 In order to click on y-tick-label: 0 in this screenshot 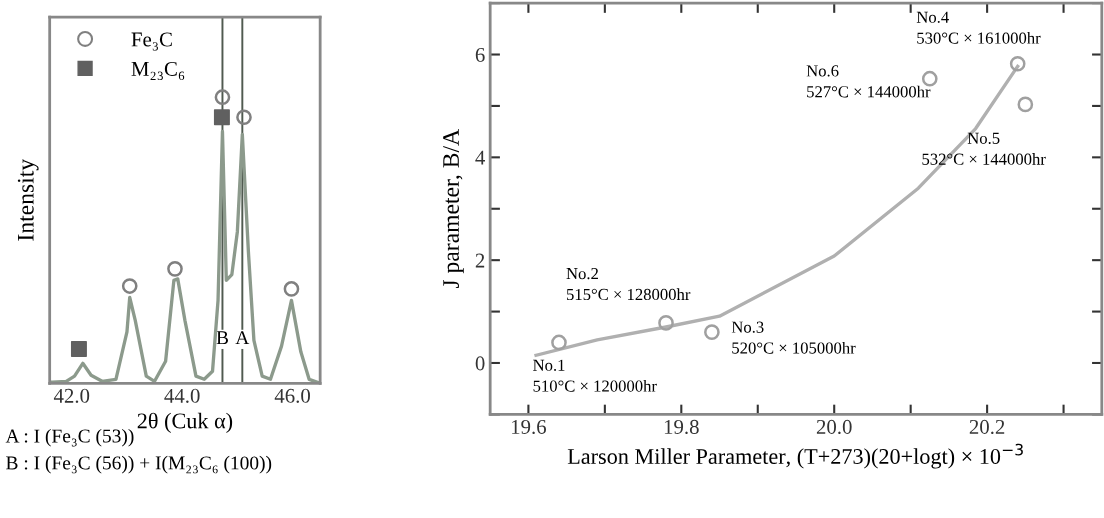, I will do `click(480, 363)`.